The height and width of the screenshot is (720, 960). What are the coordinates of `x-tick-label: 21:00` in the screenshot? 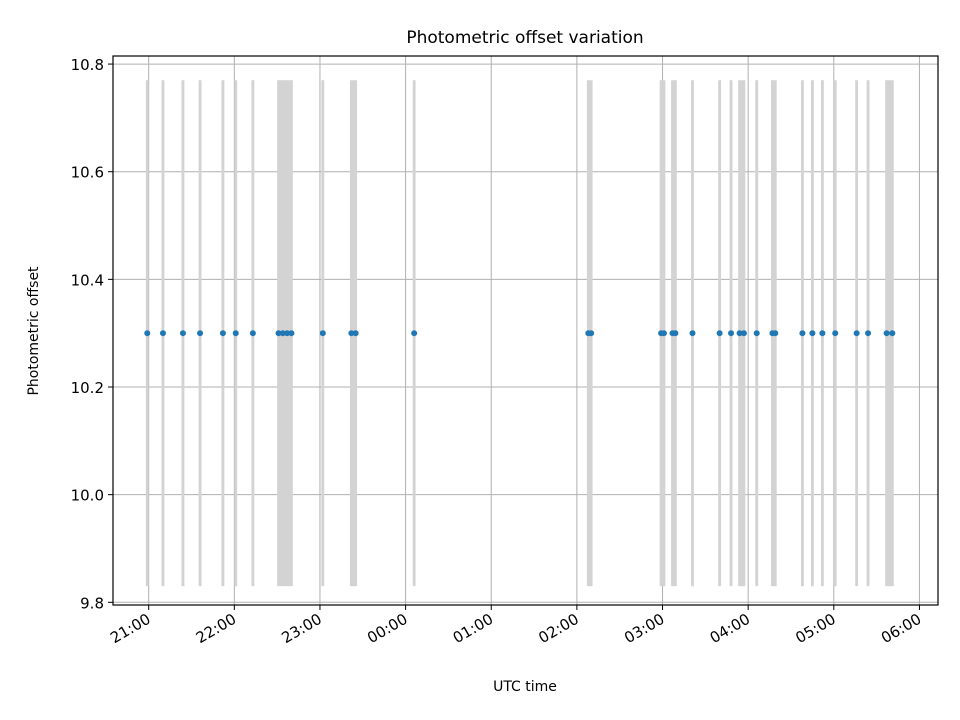 It's located at (130, 628).